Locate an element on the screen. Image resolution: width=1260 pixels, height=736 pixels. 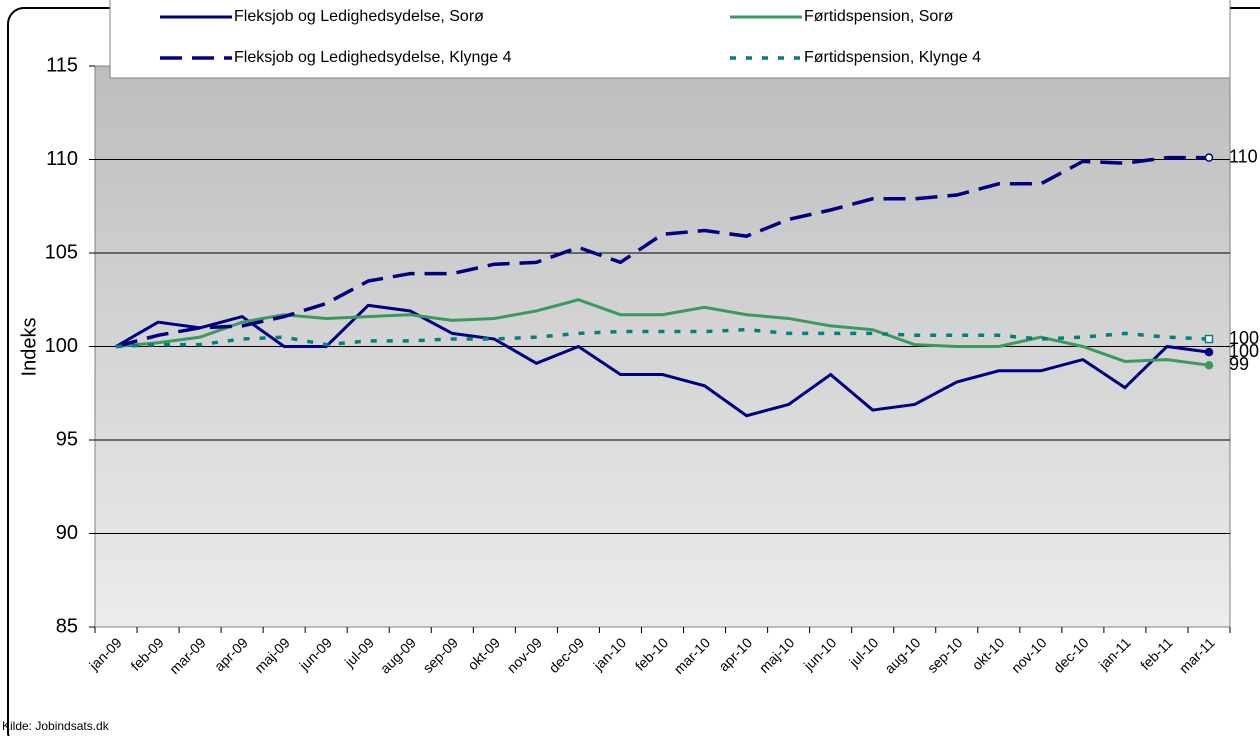
data-label: 110 is located at coordinates (1243, 156).